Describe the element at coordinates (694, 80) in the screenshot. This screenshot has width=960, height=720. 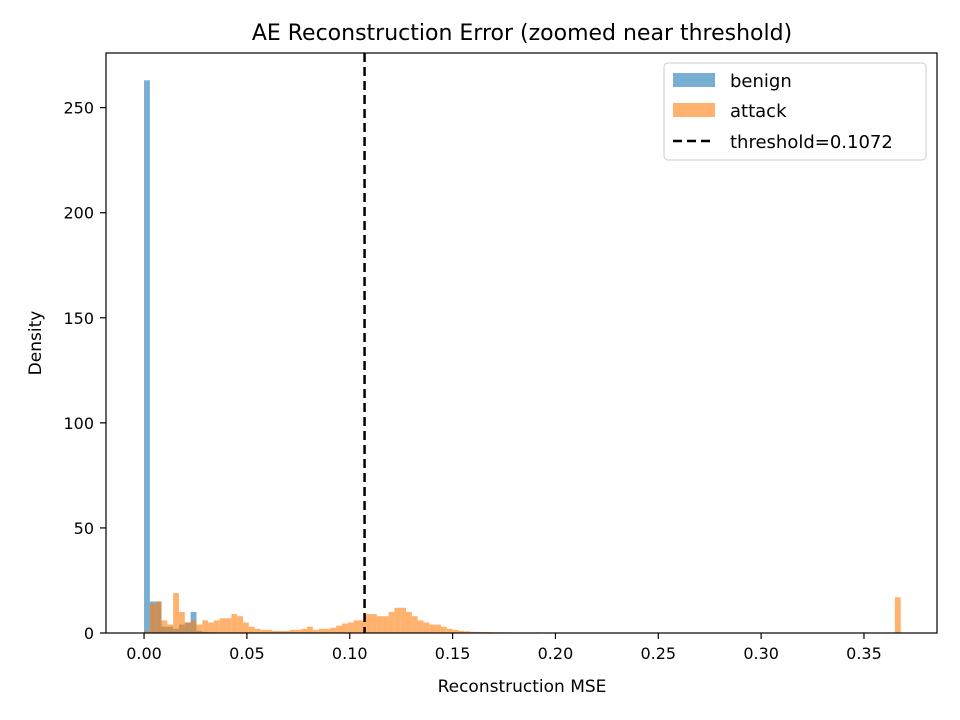
I see `legend-swatch-benign` at that location.